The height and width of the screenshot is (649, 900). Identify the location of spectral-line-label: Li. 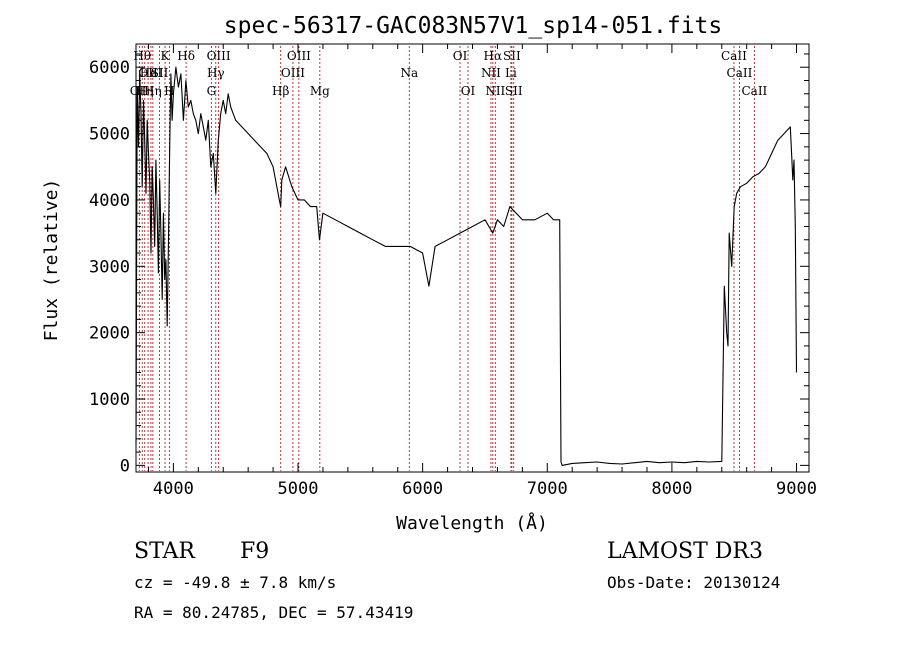
(511, 73).